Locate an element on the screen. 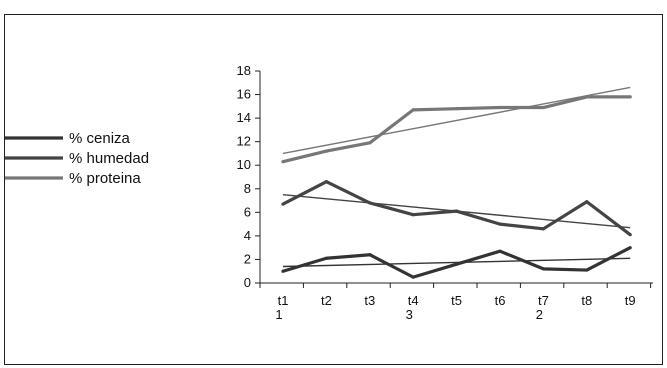 This screenshot has height=368, width=667. legend-label: % humedad is located at coordinates (109, 158).